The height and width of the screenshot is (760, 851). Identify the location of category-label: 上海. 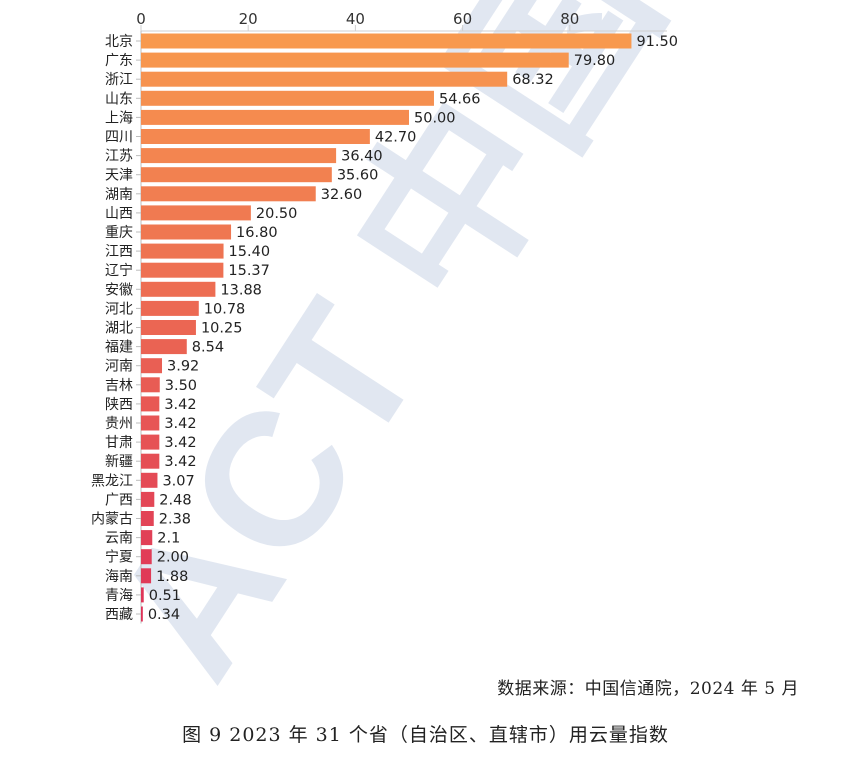
(119, 118).